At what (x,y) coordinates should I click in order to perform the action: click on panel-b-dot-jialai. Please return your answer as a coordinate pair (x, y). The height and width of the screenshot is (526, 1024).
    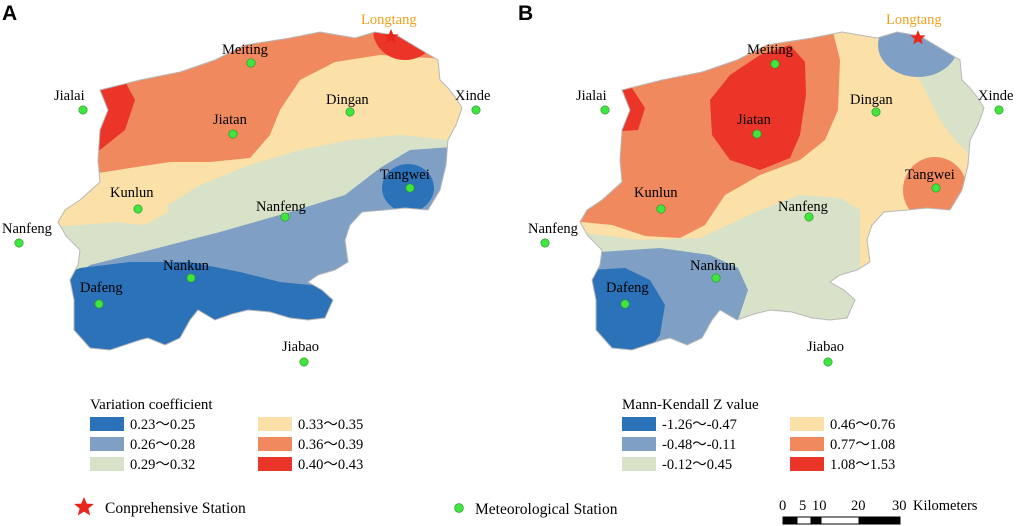
    Looking at the image, I should click on (605, 110).